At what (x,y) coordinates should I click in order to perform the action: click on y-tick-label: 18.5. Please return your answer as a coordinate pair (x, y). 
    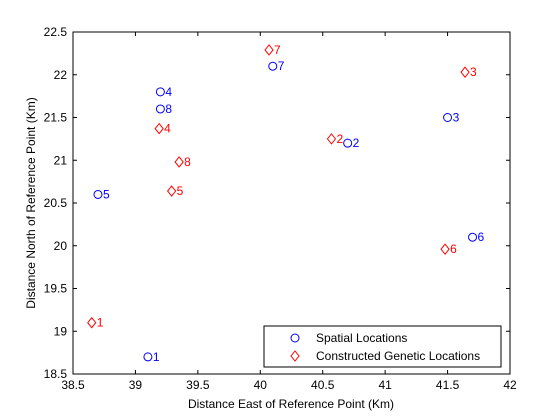
    Looking at the image, I should click on (56, 374).